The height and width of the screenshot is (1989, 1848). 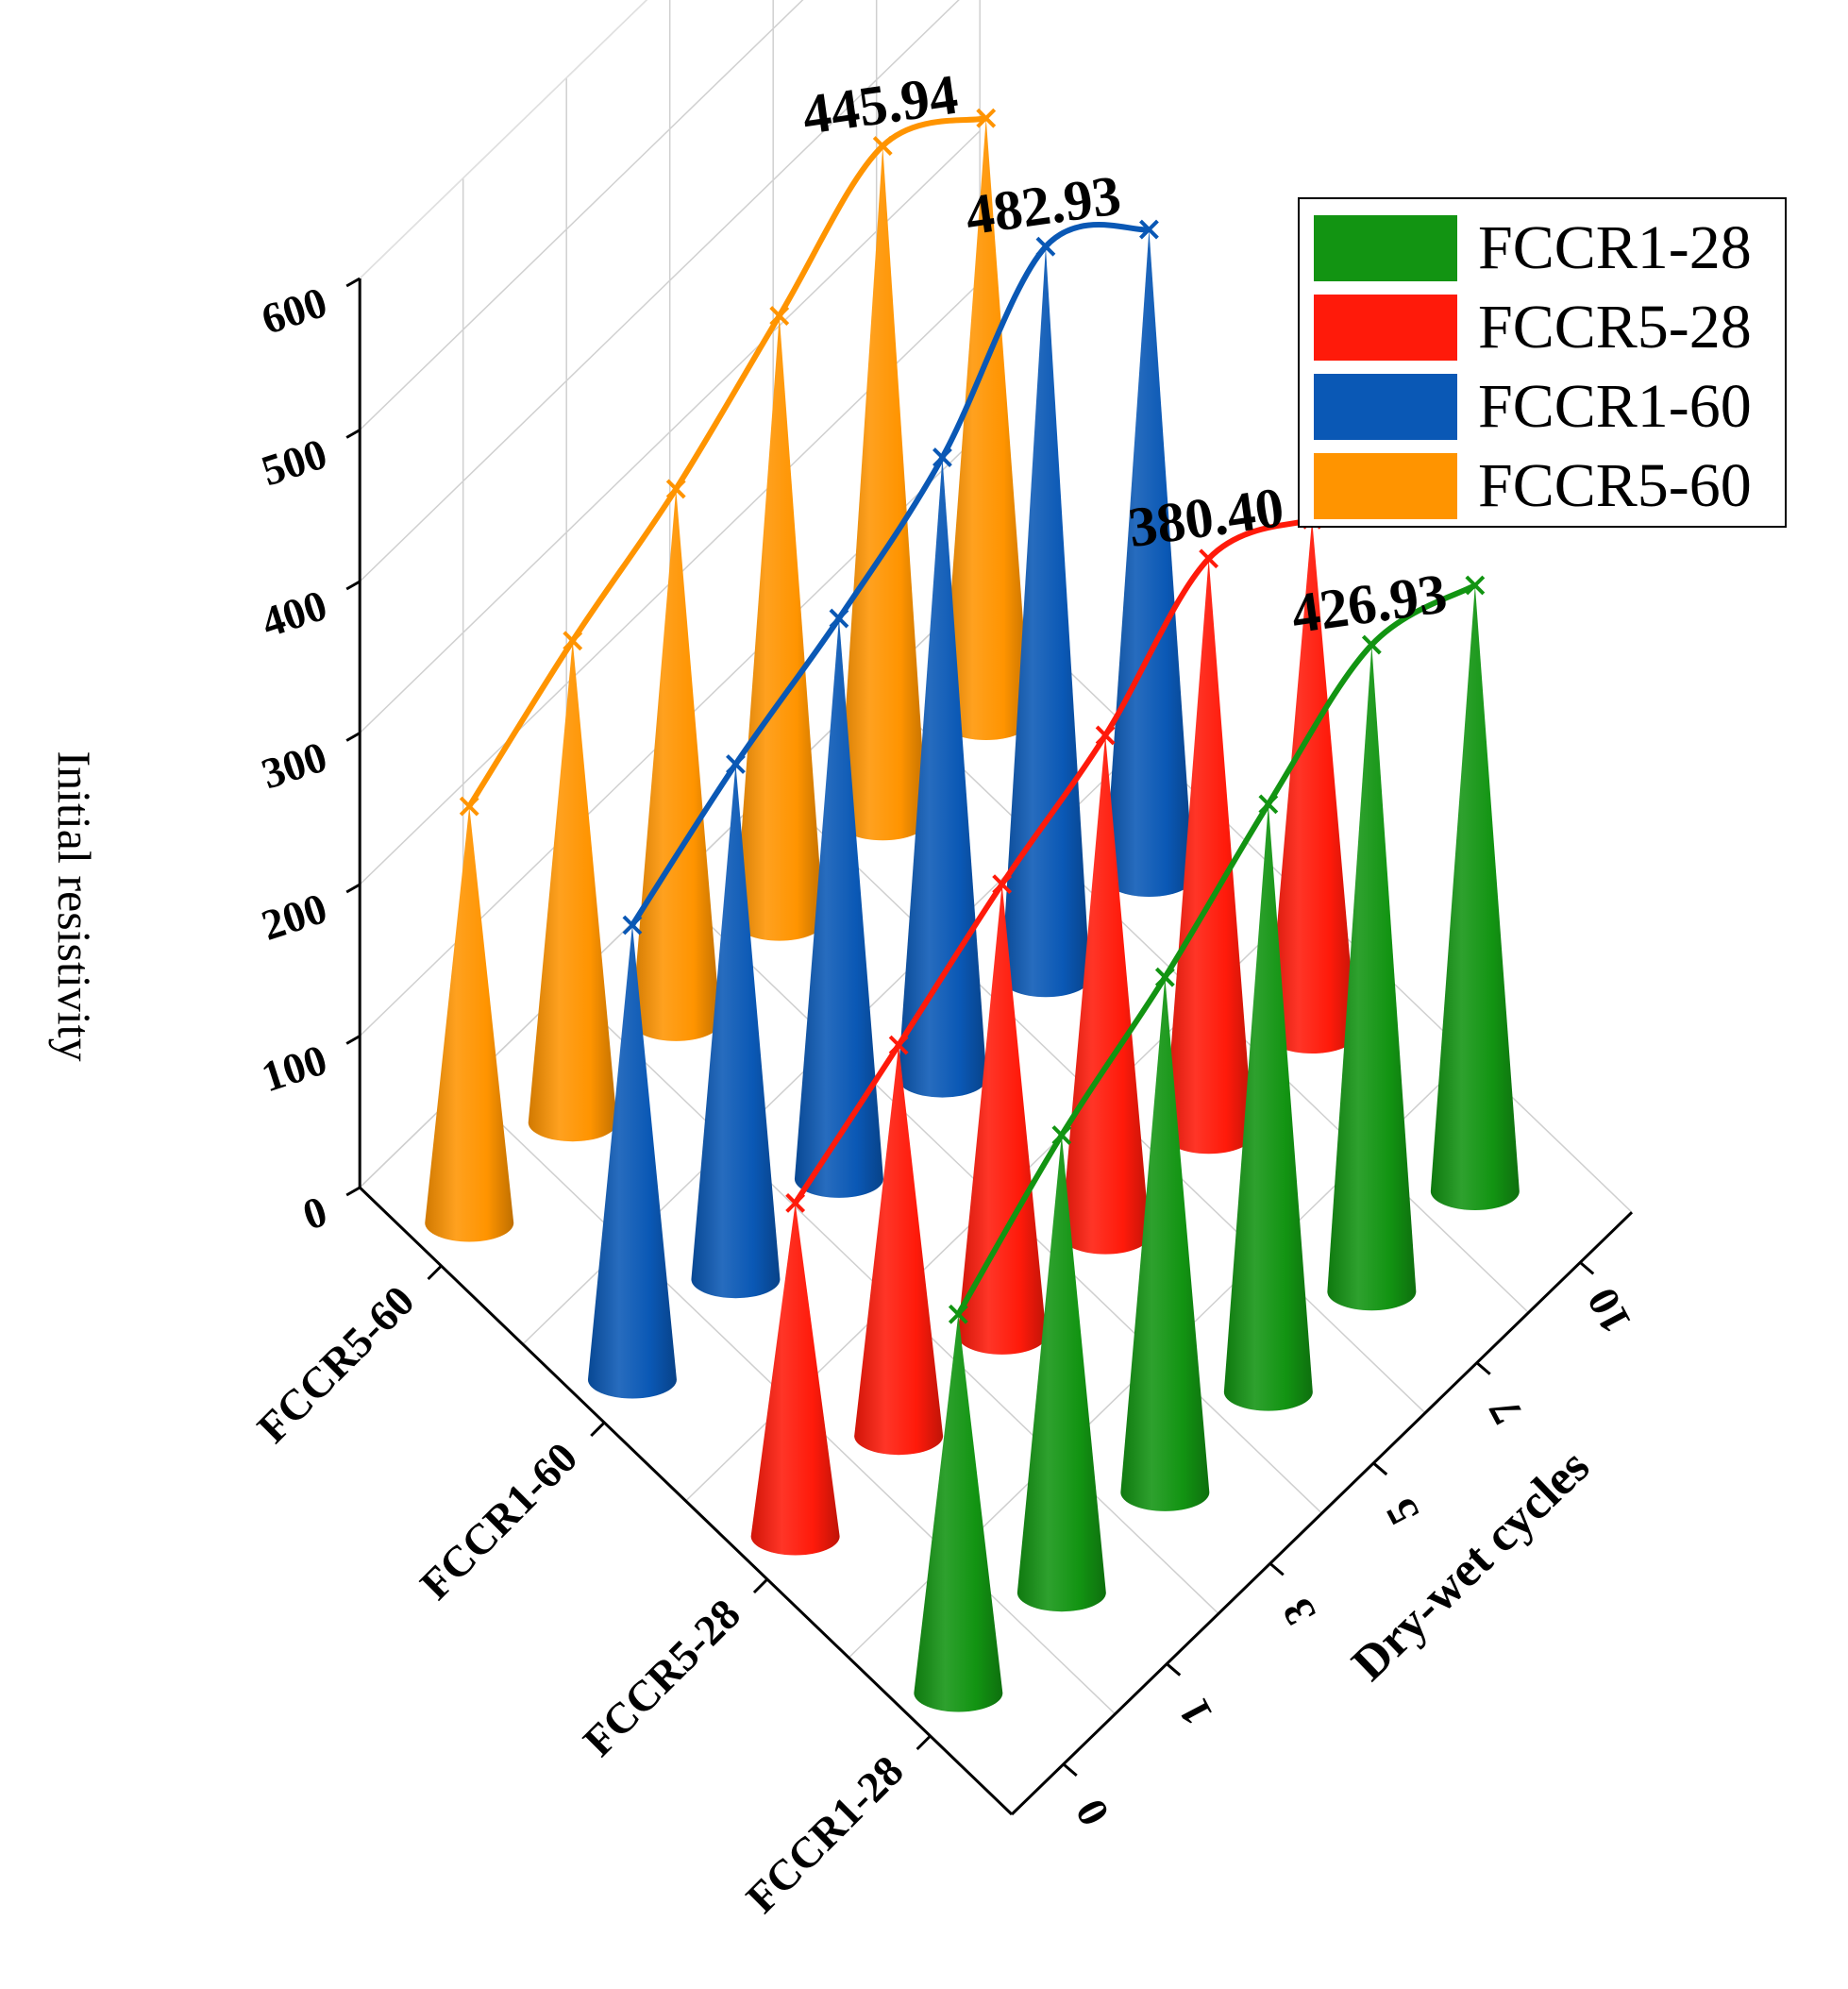 I want to click on z-axis-title: Initial resistivity, so click(x=74, y=905).